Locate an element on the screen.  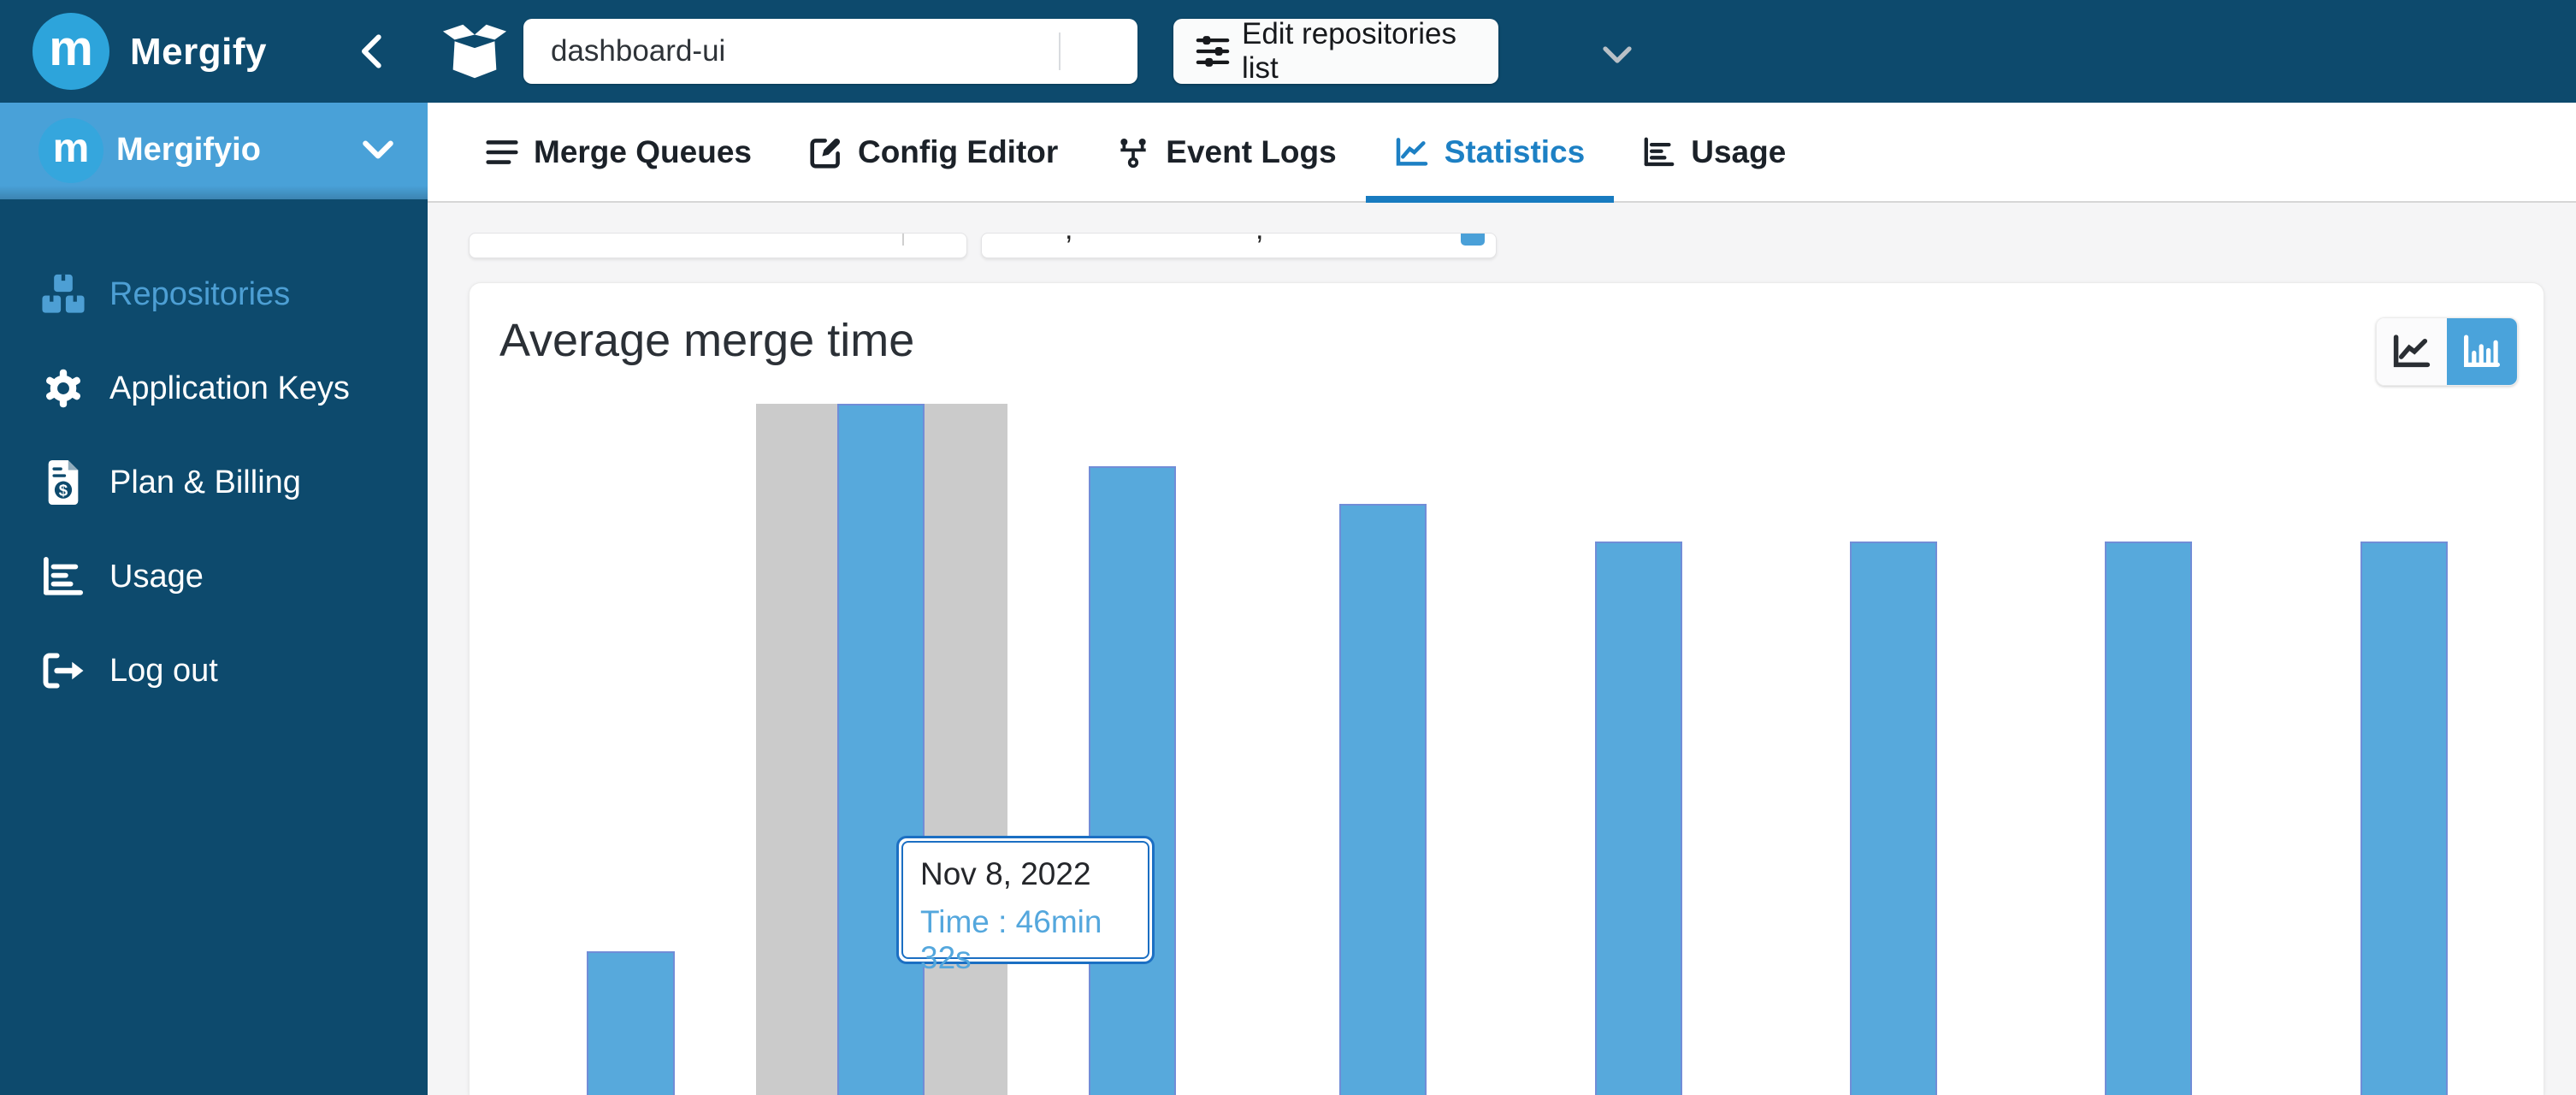
file-invoice-icon: $ is located at coordinates (63, 482).